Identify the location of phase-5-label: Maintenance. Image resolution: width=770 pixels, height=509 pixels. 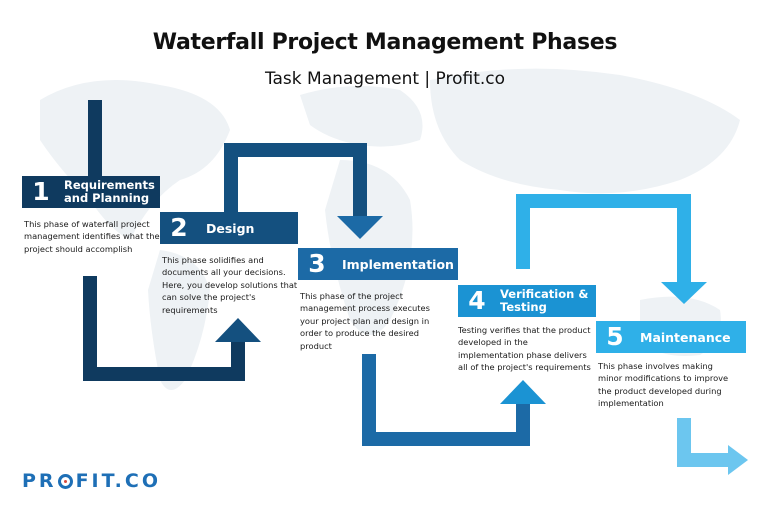
(685, 337).